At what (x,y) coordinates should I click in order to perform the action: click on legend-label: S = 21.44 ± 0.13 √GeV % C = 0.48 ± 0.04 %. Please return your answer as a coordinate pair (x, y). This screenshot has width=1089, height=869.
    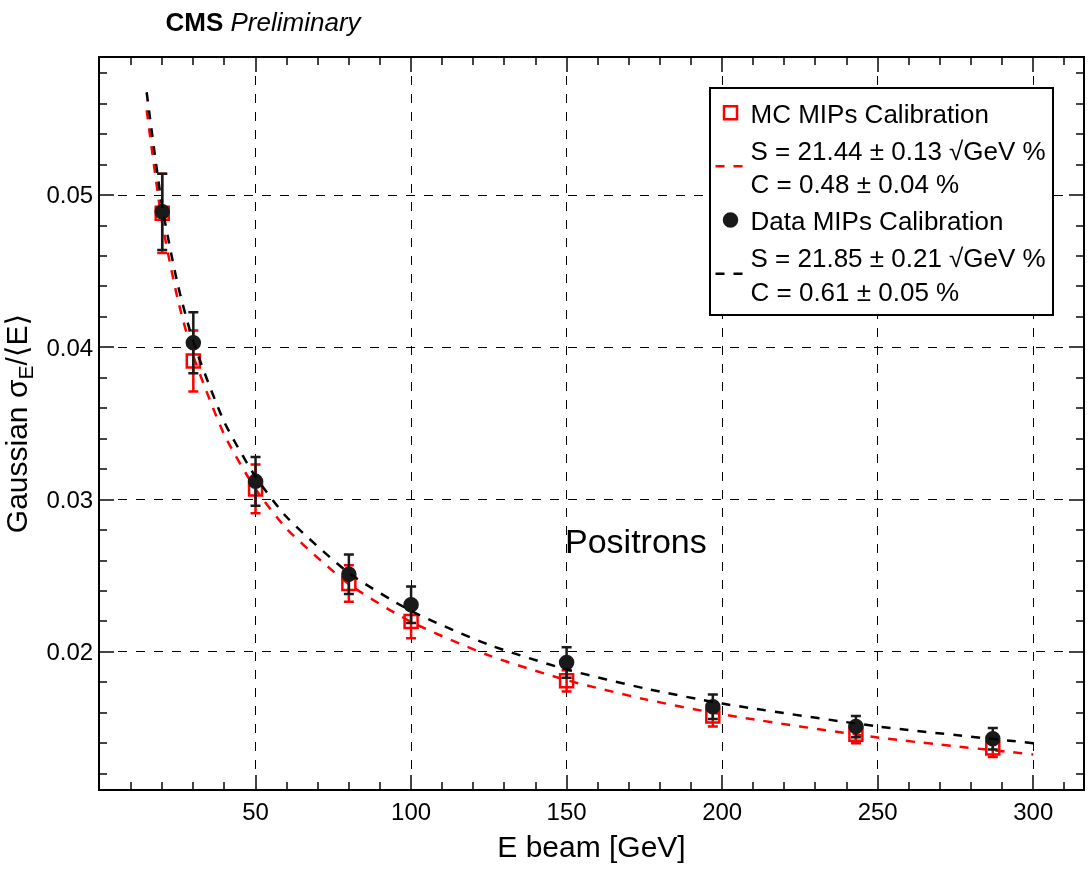
    Looking at the image, I should click on (898, 167).